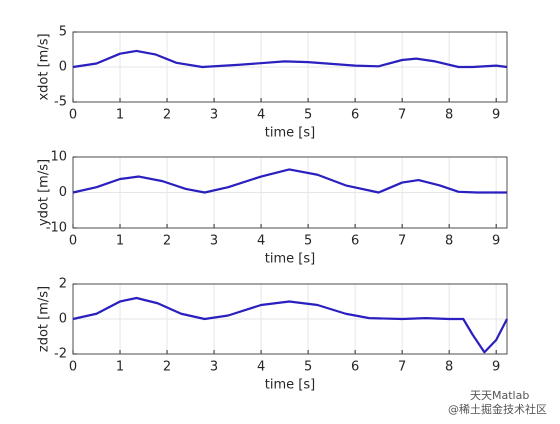 The height and width of the screenshot is (424, 560). I want to click on y-tick-label: 5, so click(63, 32).